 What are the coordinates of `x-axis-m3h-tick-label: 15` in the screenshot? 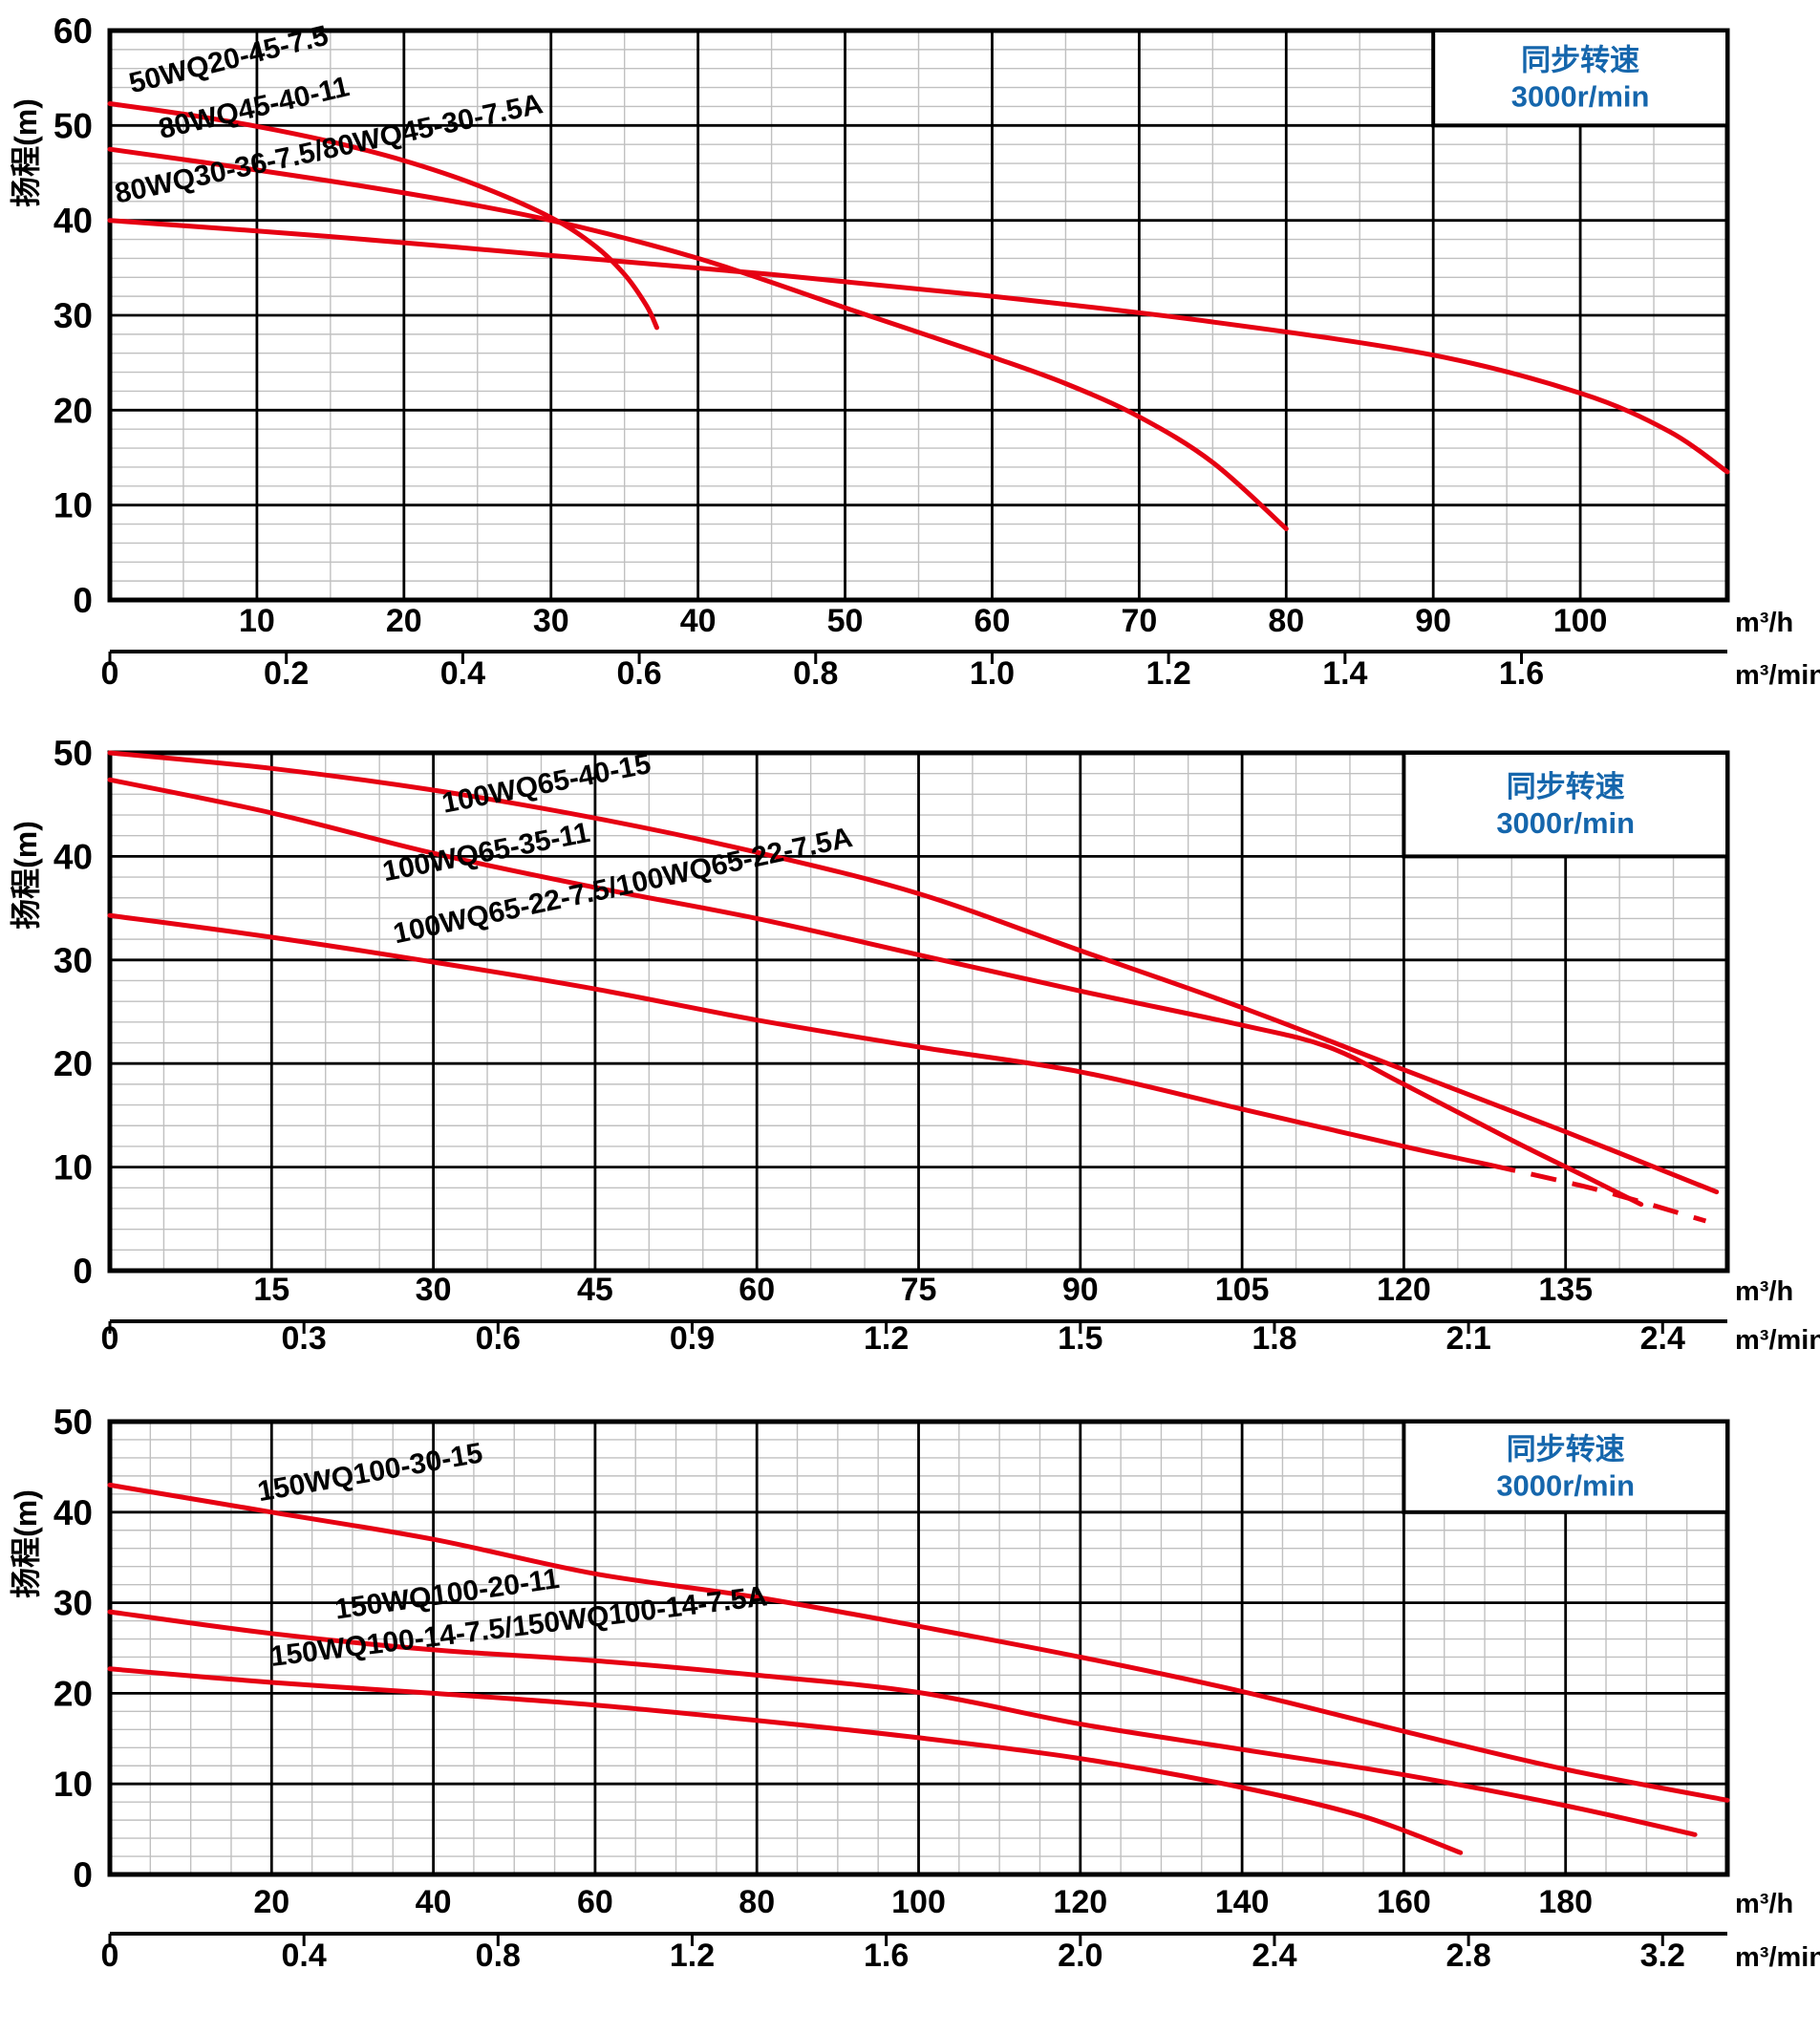 It's located at (271, 1290).